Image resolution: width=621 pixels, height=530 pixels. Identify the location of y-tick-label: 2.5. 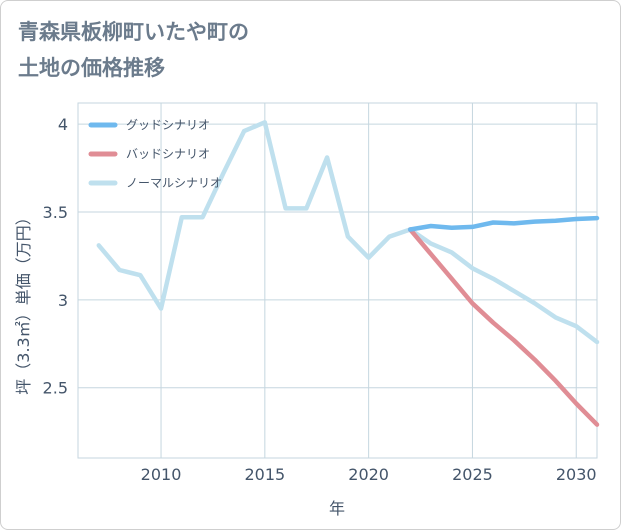
(55, 388).